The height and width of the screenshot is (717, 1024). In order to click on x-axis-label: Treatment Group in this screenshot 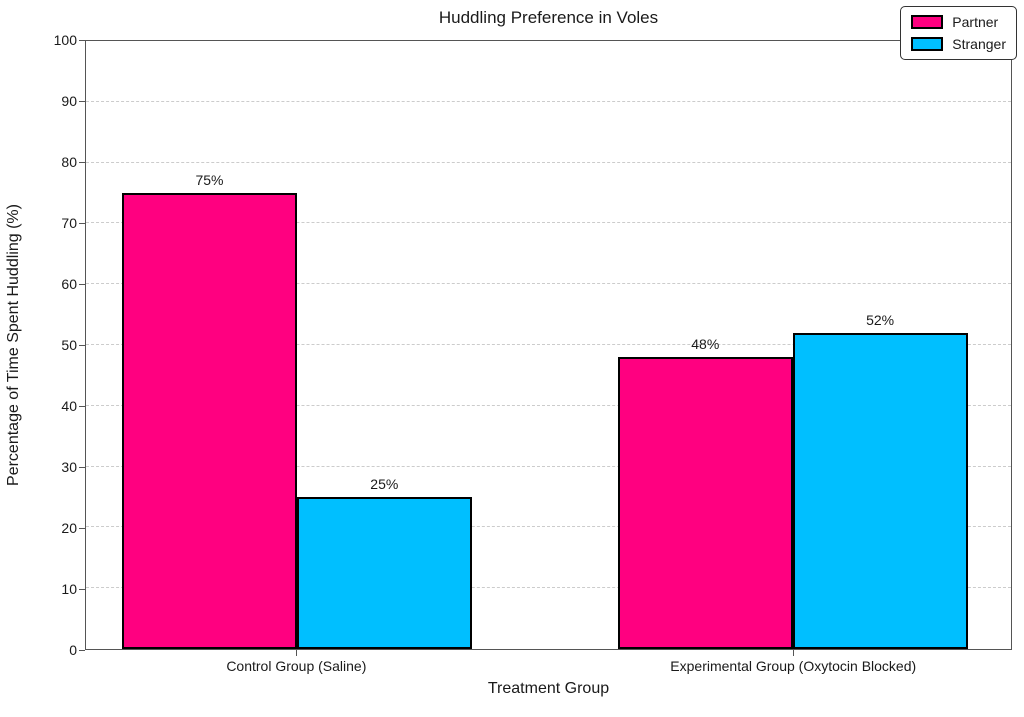, I will do `click(548, 688)`.